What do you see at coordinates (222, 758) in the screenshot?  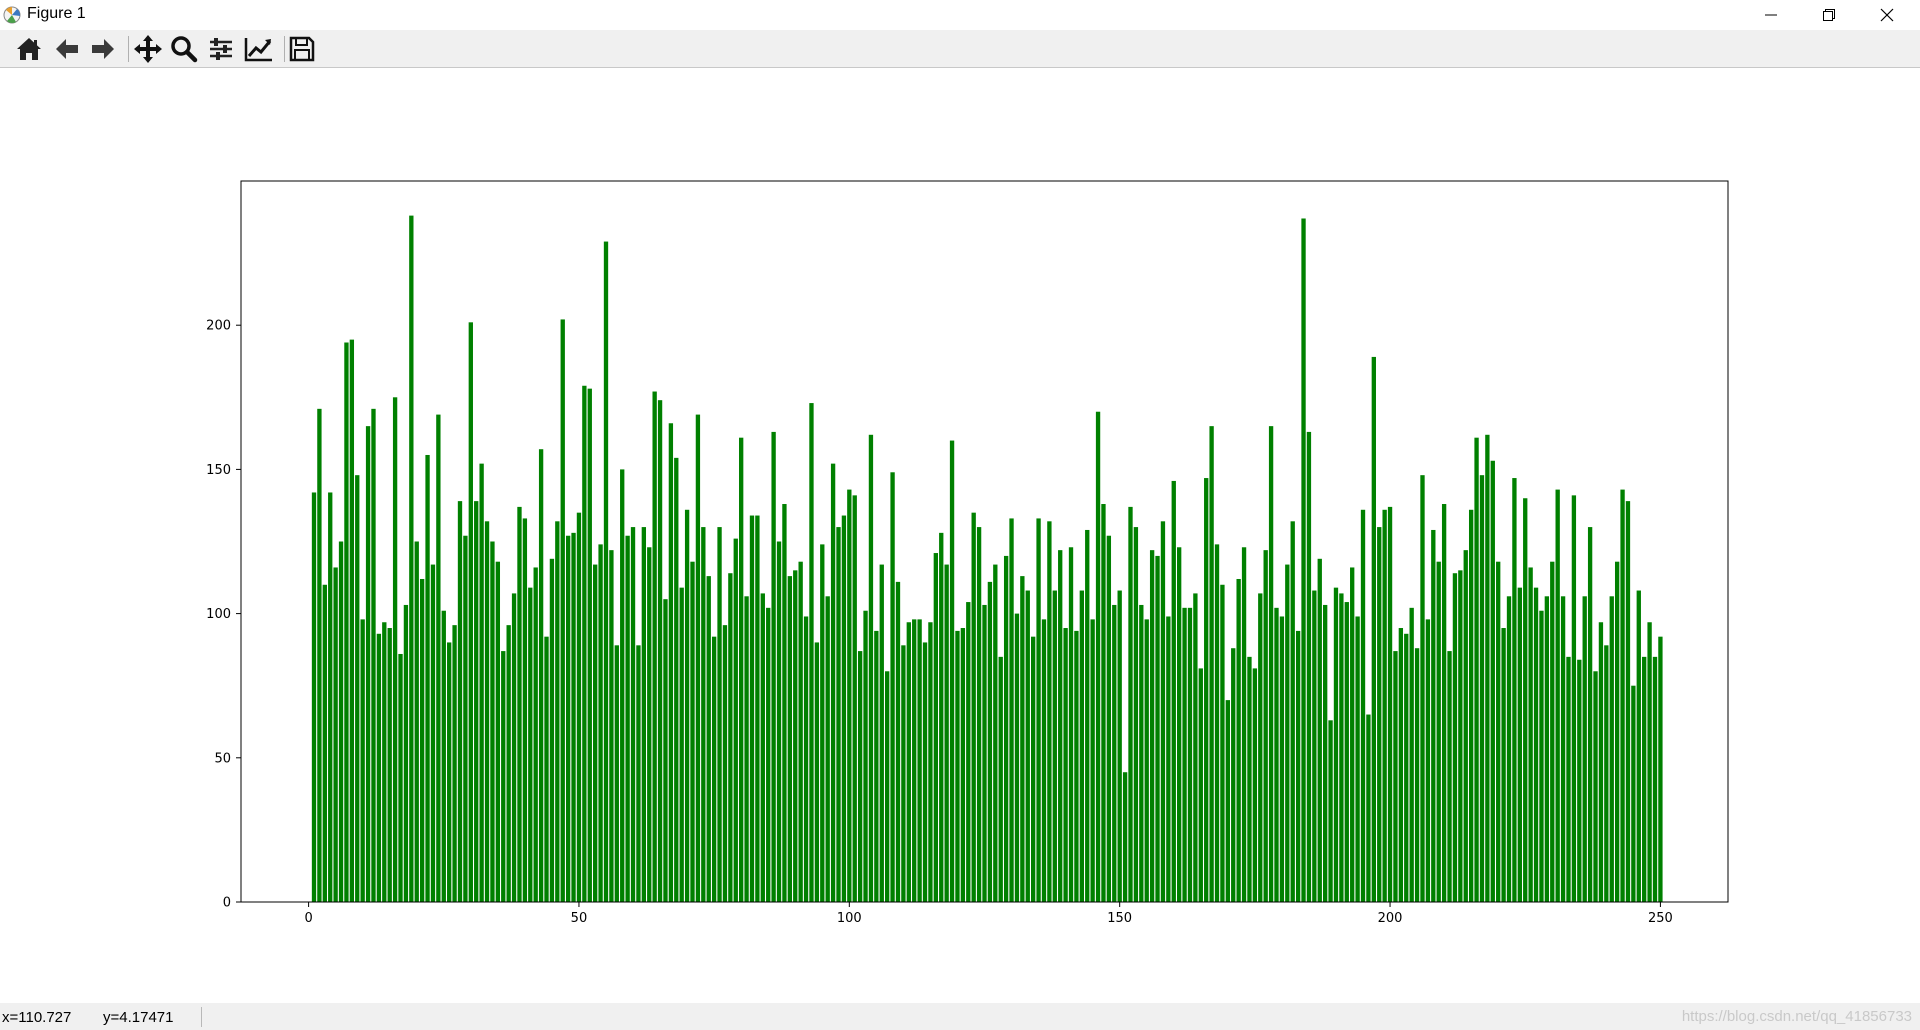 I see `y-tick-label: 50` at bounding box center [222, 758].